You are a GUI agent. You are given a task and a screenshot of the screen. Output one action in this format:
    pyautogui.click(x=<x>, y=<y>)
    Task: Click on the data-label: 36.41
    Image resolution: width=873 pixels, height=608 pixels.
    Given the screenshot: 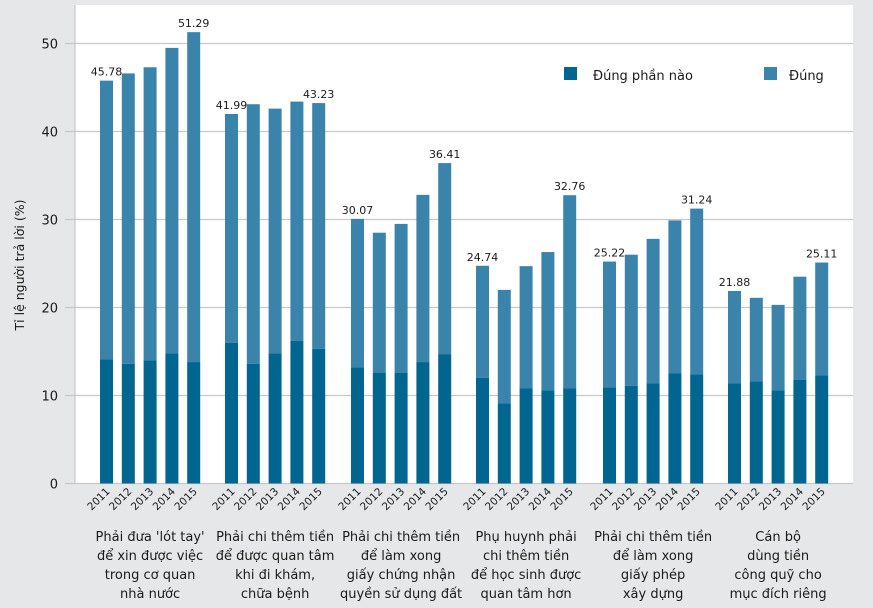 What is the action you would take?
    pyautogui.click(x=445, y=154)
    